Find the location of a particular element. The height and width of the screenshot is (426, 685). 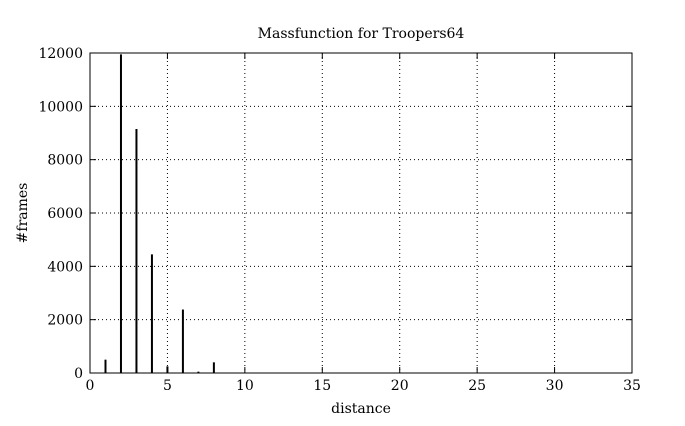

x-tick-label: 5 is located at coordinates (167, 386).